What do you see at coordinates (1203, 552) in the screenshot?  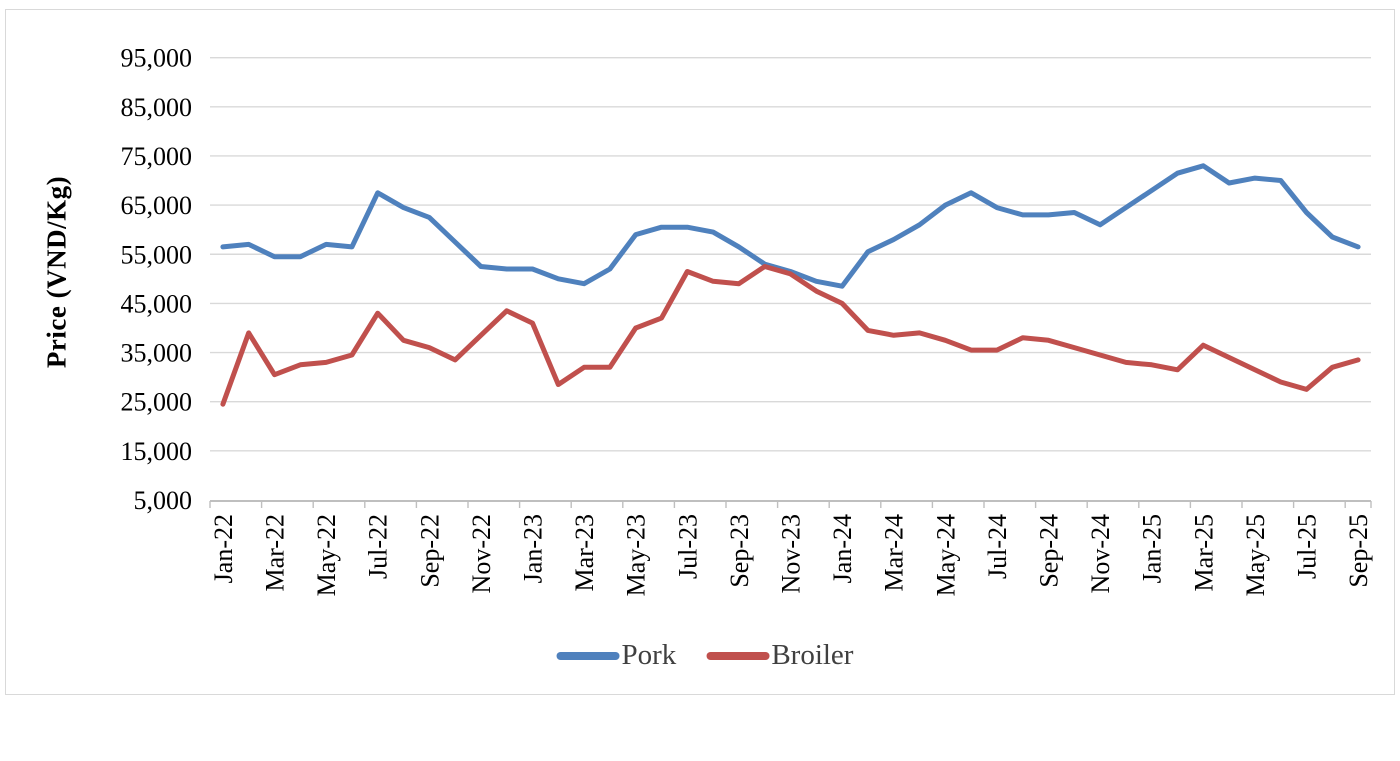 I see `x-axis-tick-label: Mar-25` at bounding box center [1203, 552].